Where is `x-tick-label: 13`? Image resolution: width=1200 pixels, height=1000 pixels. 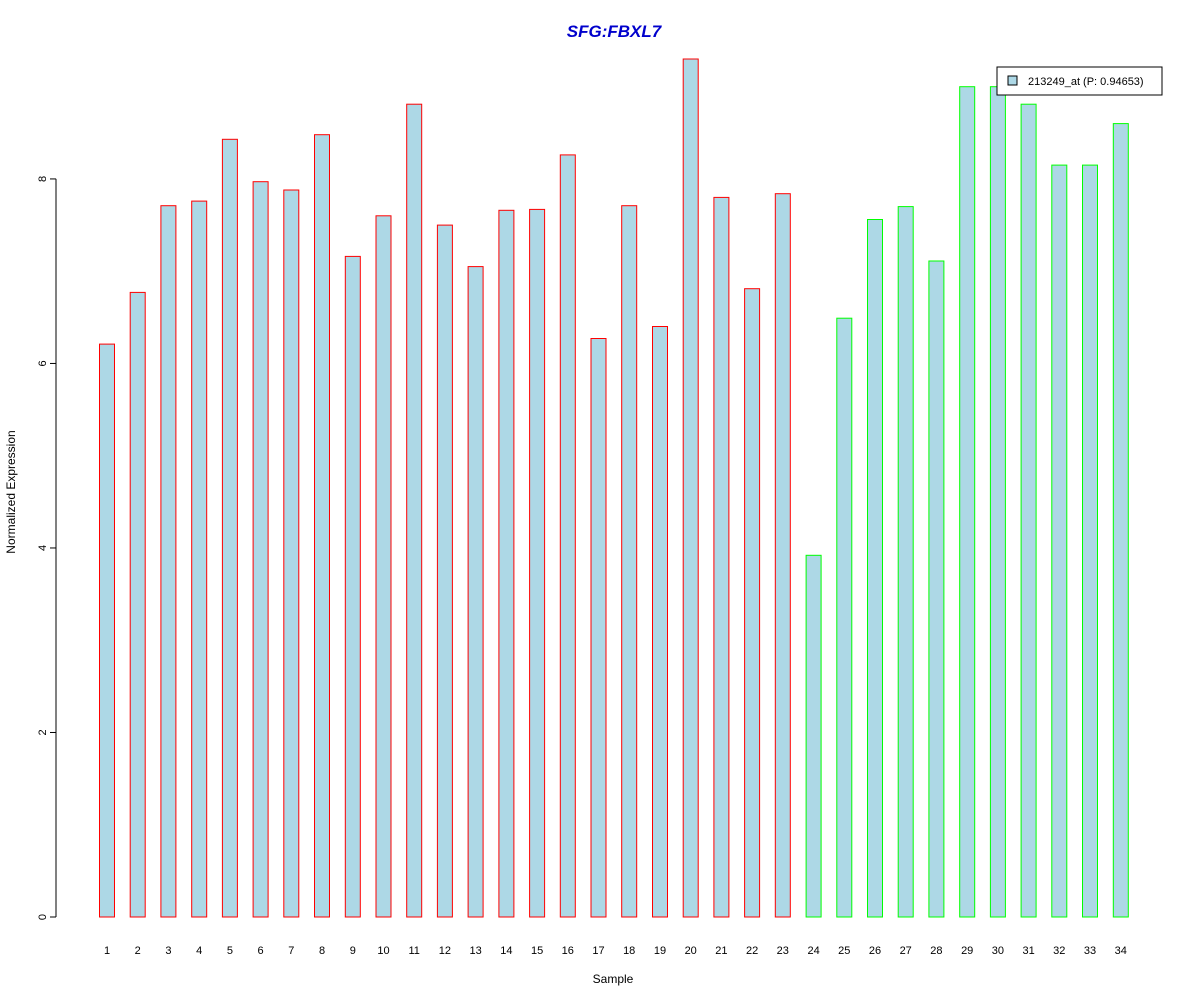 x-tick-label: 13 is located at coordinates (475, 951).